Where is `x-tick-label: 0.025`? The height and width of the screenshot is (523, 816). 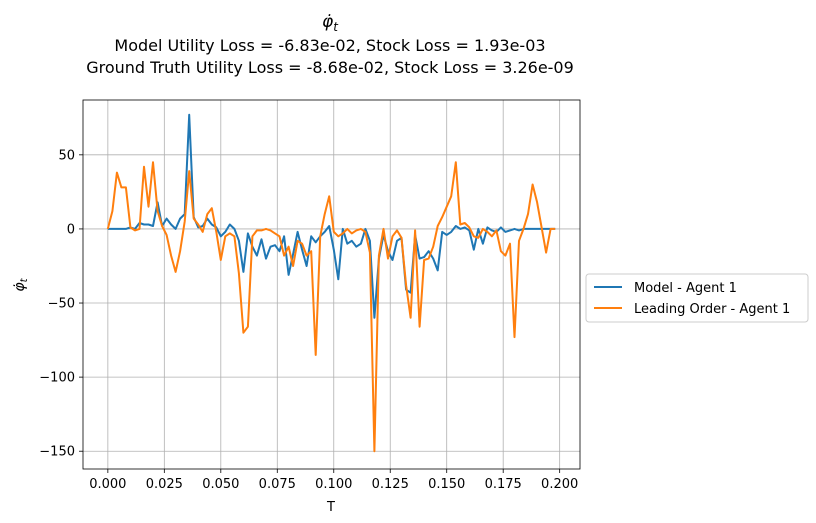 x-tick-label: 0.025 is located at coordinates (164, 484).